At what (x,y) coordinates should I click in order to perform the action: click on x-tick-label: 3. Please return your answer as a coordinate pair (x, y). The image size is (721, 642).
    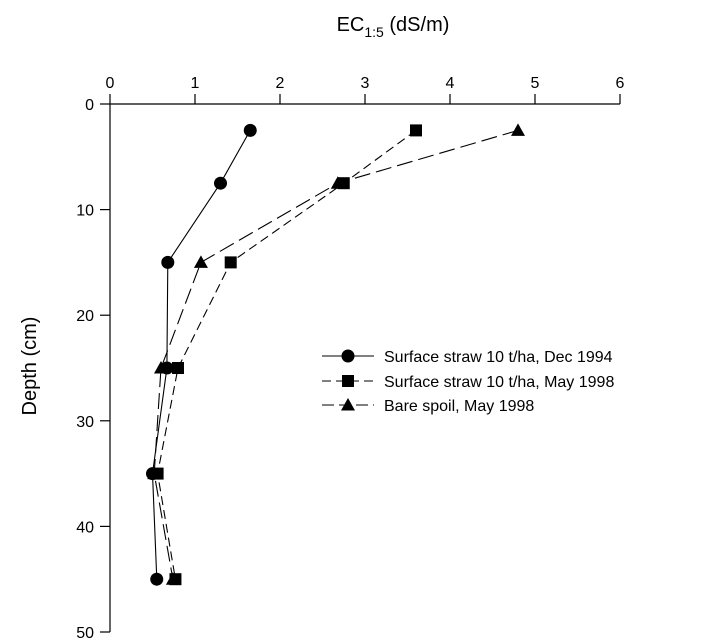
    Looking at the image, I should click on (365, 83).